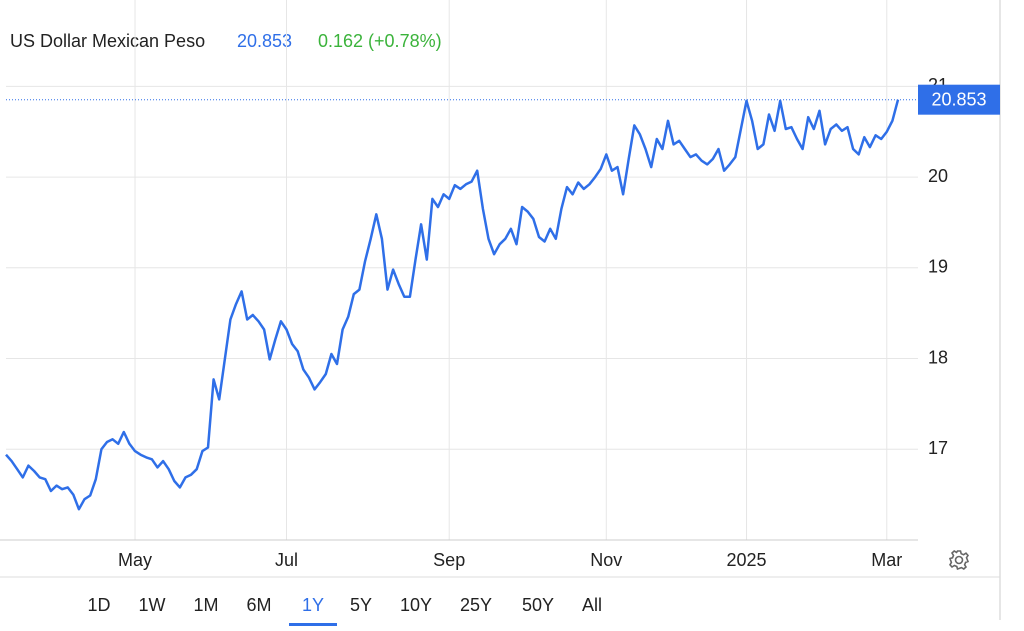  What do you see at coordinates (606, 560) in the screenshot?
I see `x-tick-label: Nov` at bounding box center [606, 560].